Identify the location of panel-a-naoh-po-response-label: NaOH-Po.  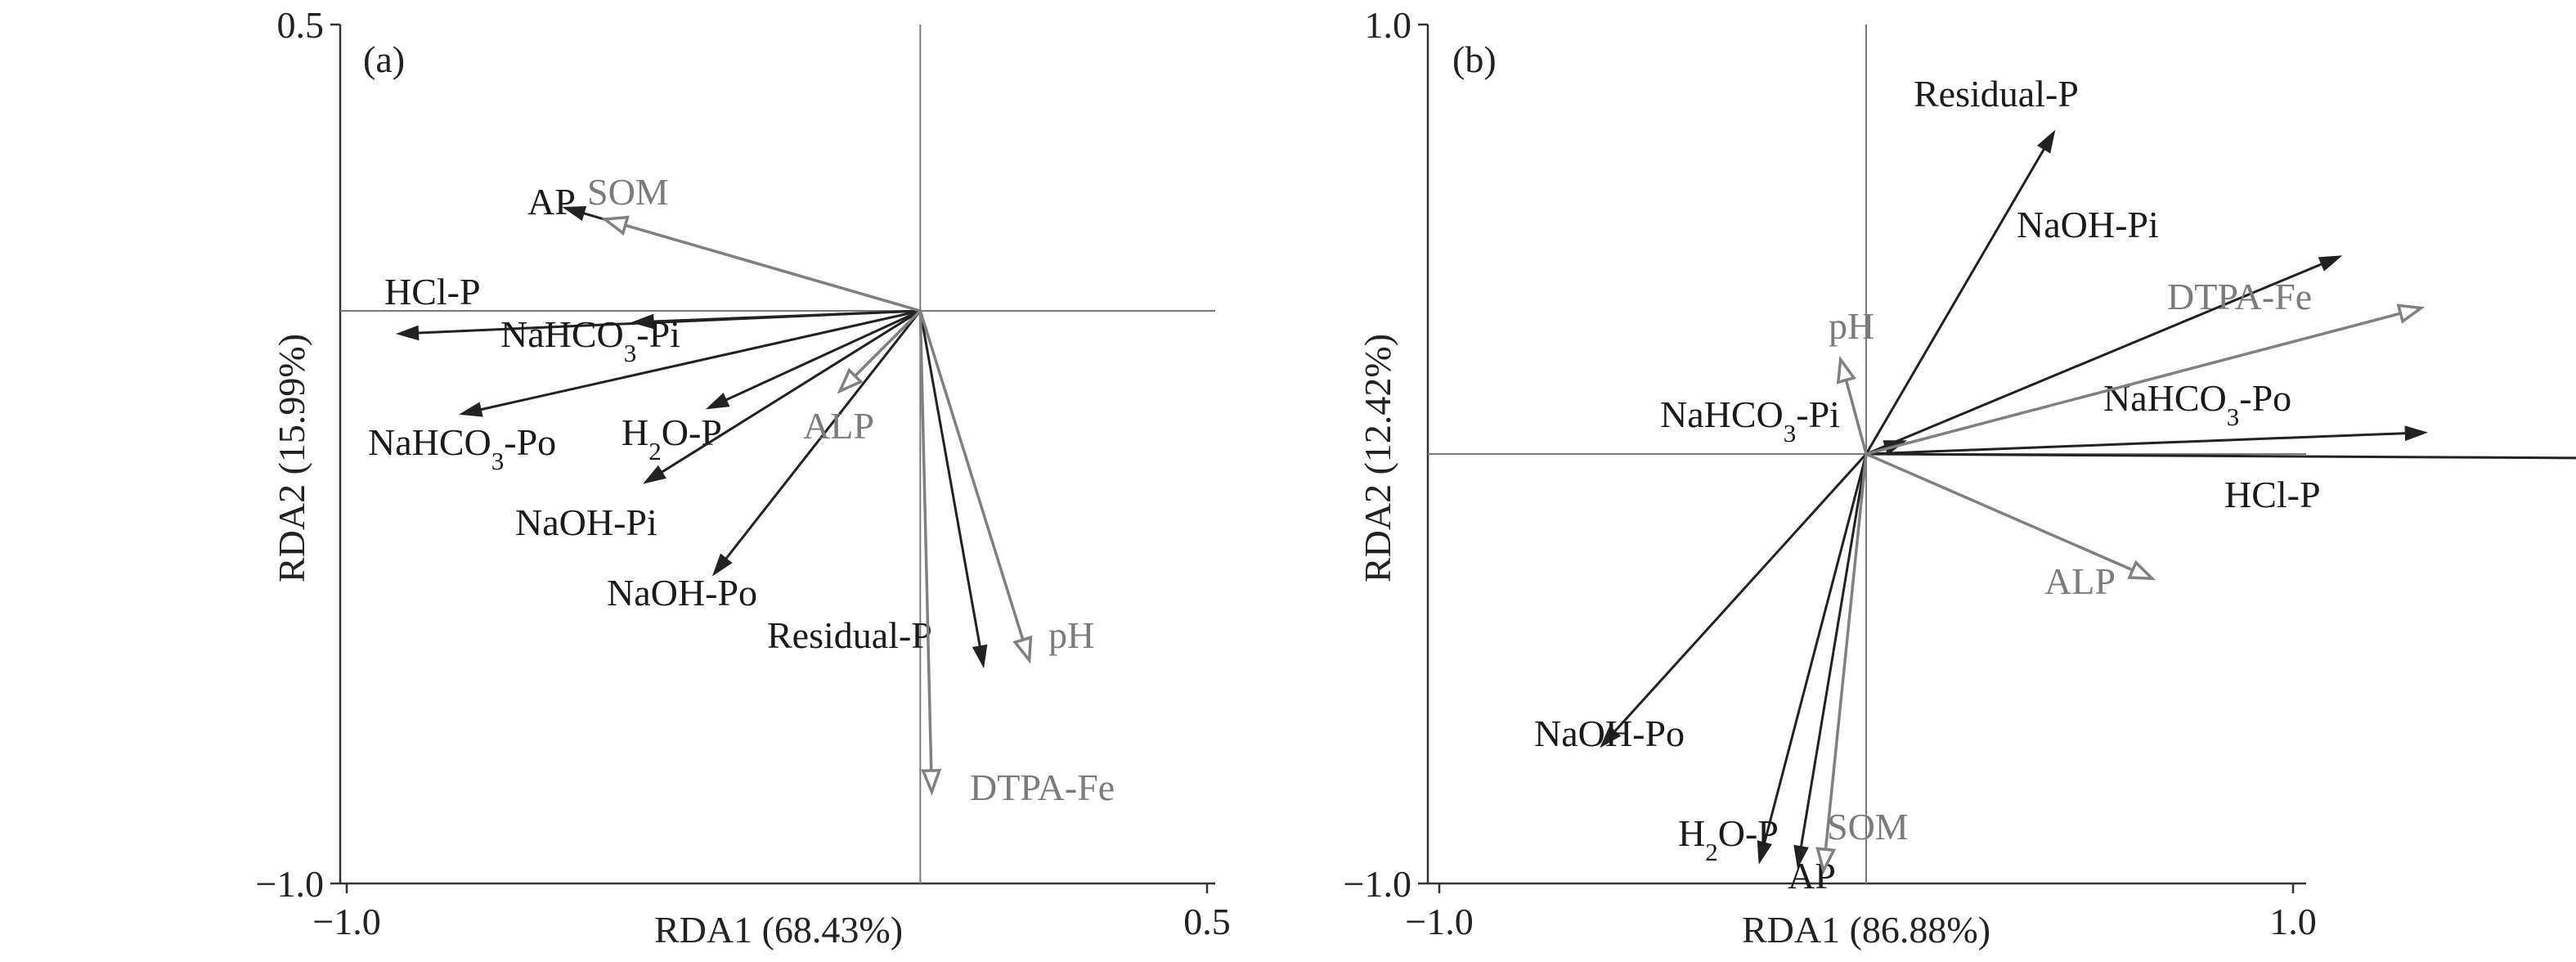
(682, 593).